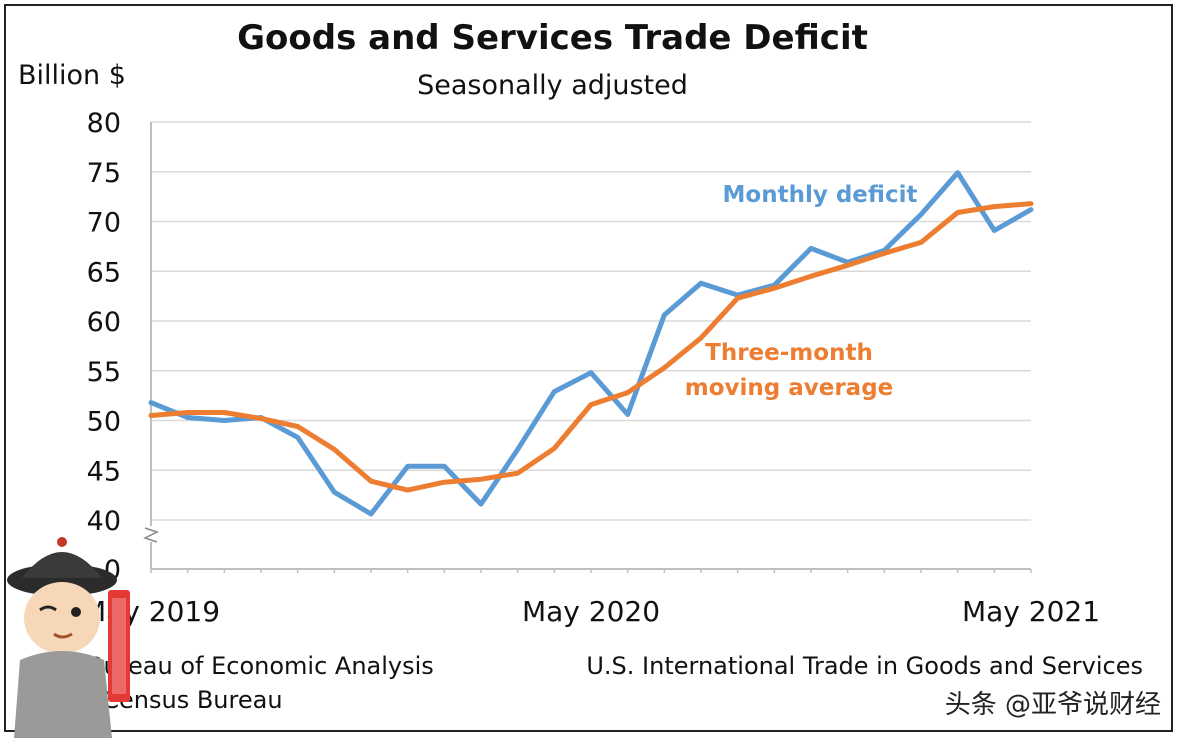 This screenshot has height=738, width=1179. I want to click on x-tick-labels: May 2019 May 2020 May 2021, so click(591, 611).